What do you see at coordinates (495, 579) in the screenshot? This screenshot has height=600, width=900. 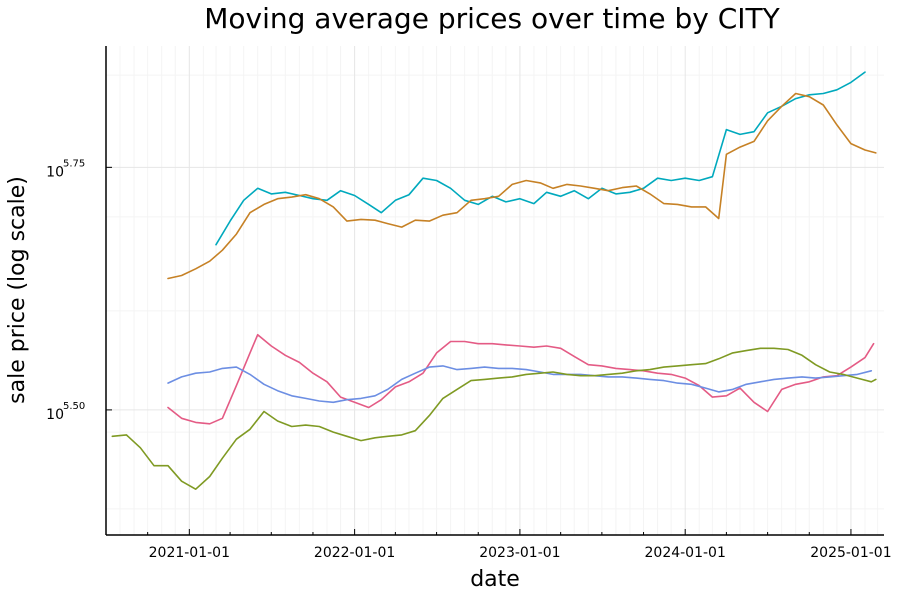 I see `x-axis-label: date` at bounding box center [495, 579].